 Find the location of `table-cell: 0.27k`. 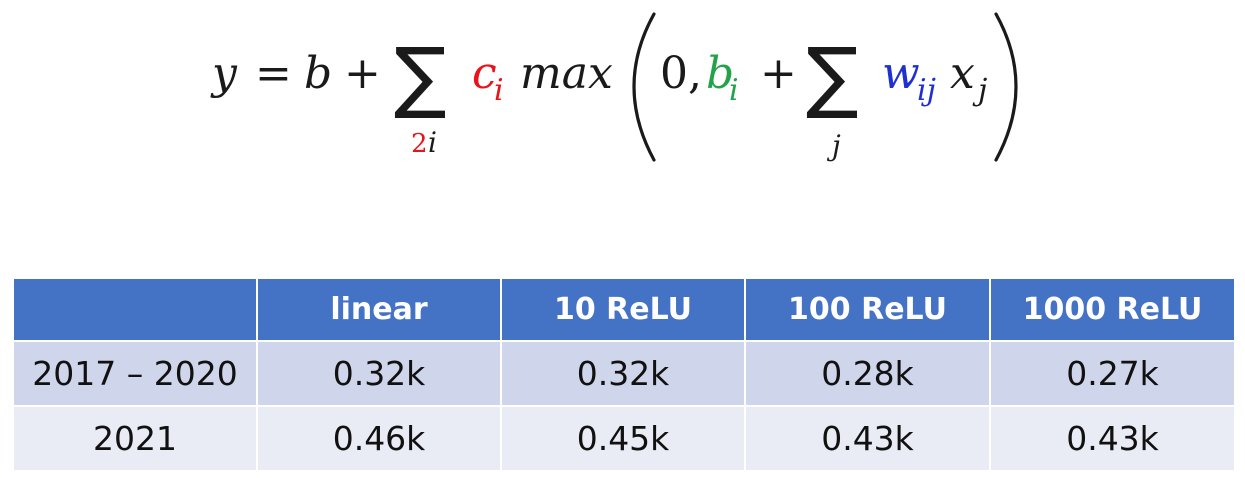

table-cell: 0.27k is located at coordinates (1112, 373).